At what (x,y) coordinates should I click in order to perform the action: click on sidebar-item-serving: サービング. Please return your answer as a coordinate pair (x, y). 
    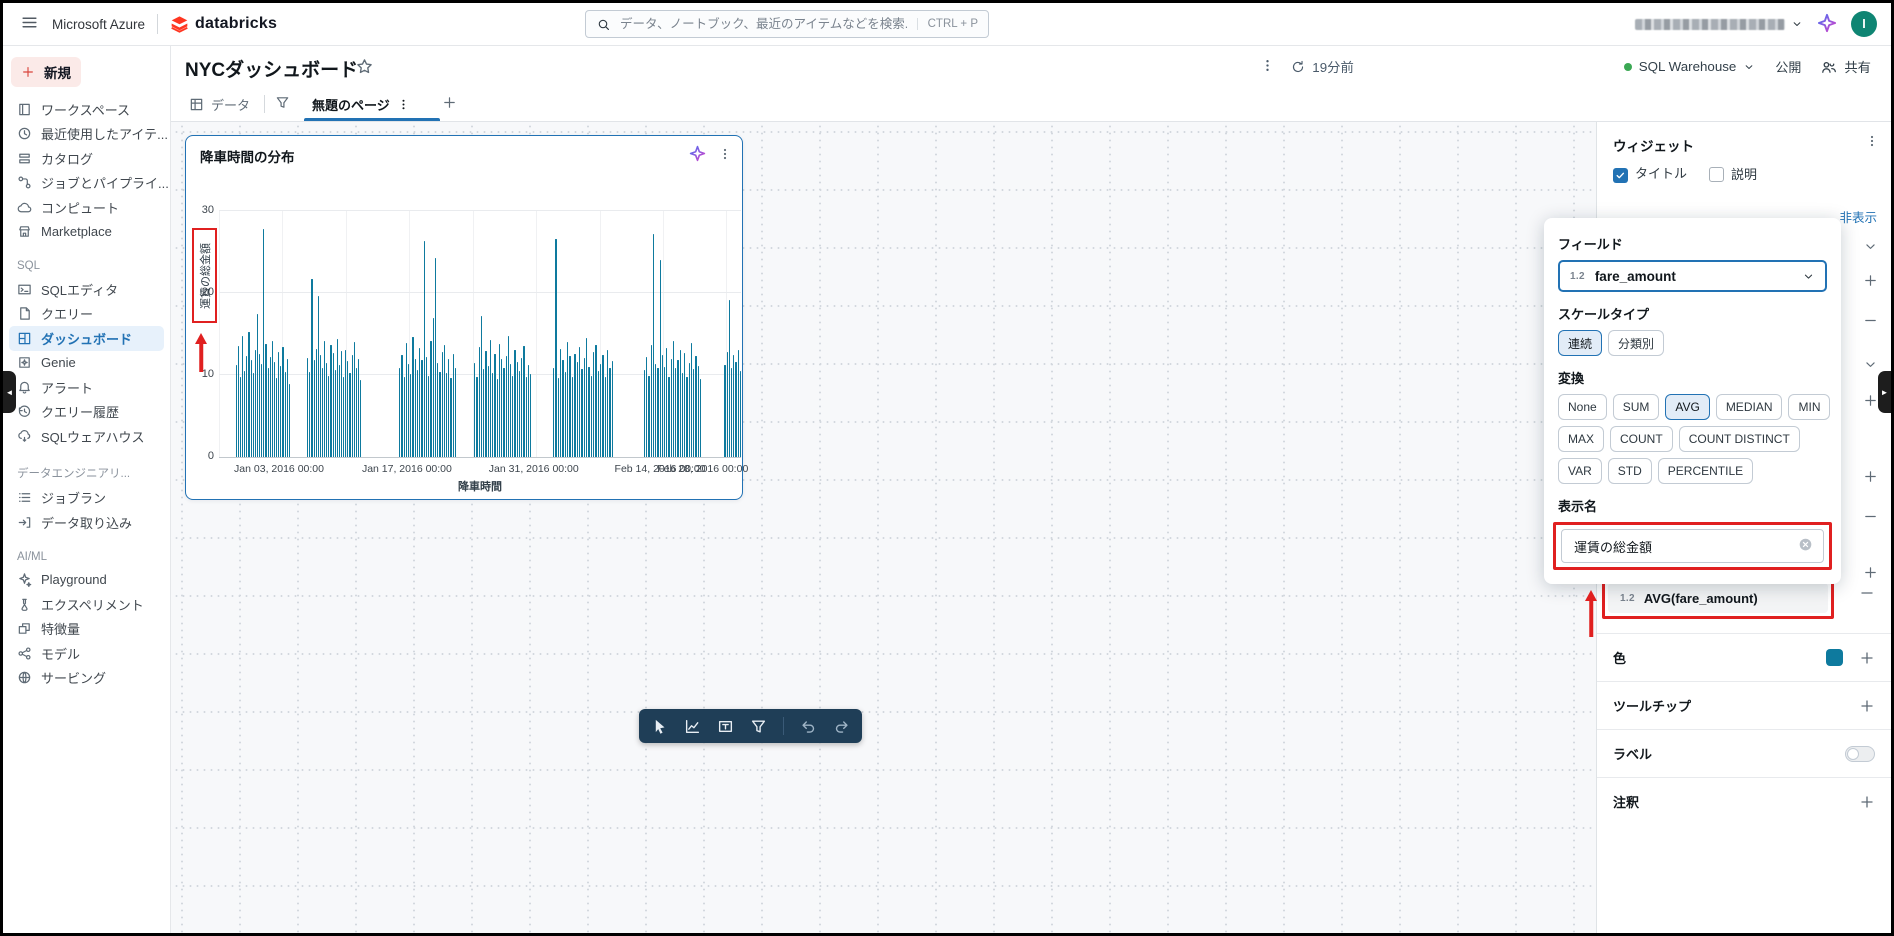
    Looking at the image, I should click on (86, 678).